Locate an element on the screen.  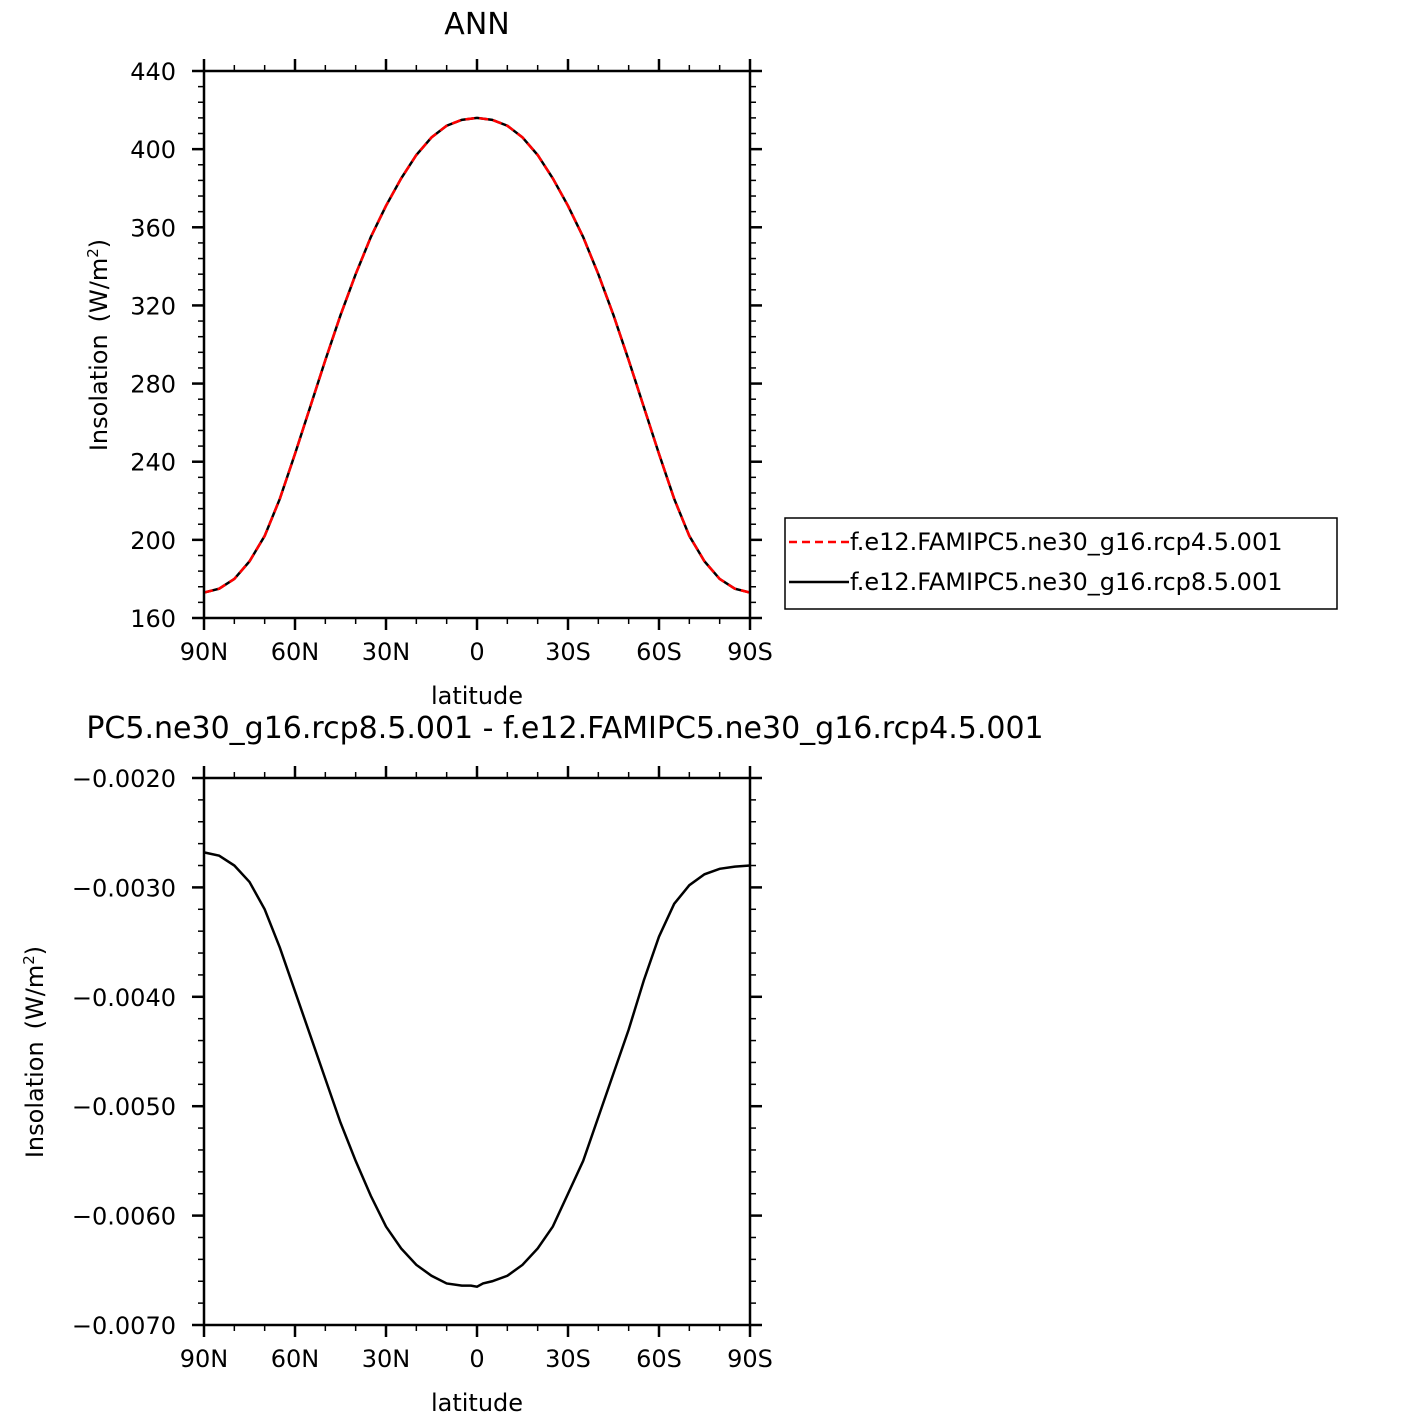
top-y-tick-label: 280 is located at coordinates (153, 385).